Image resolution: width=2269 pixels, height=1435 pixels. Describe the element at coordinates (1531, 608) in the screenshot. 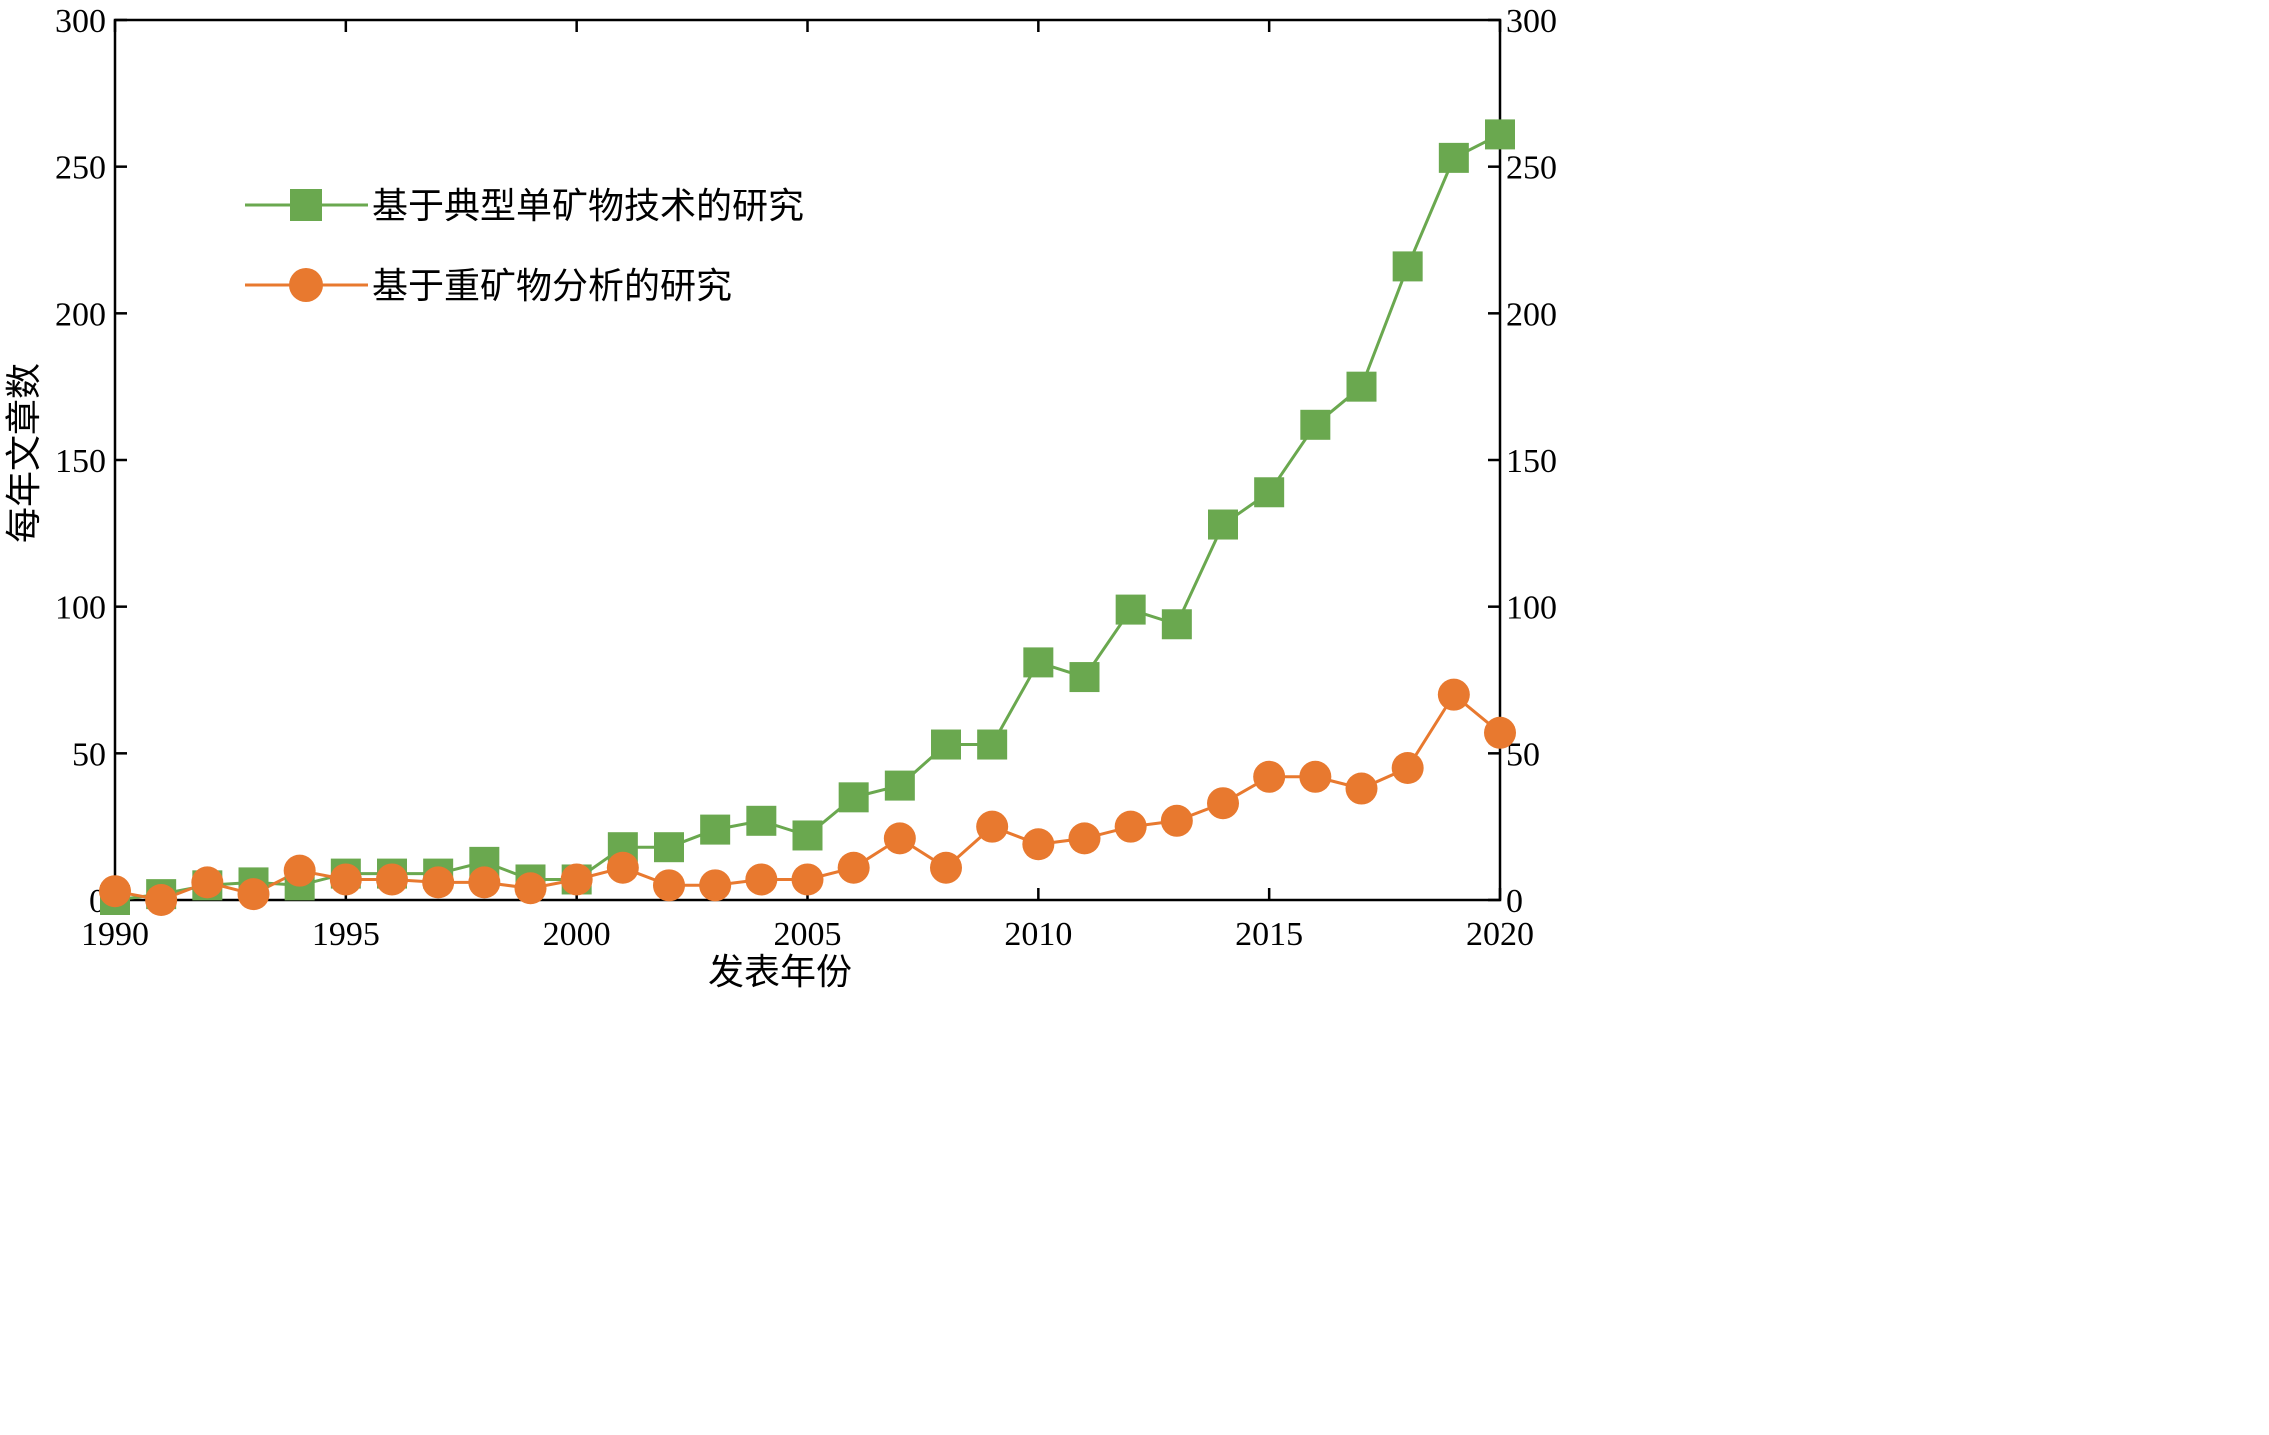

I see `y2-tick-label: 100` at that location.